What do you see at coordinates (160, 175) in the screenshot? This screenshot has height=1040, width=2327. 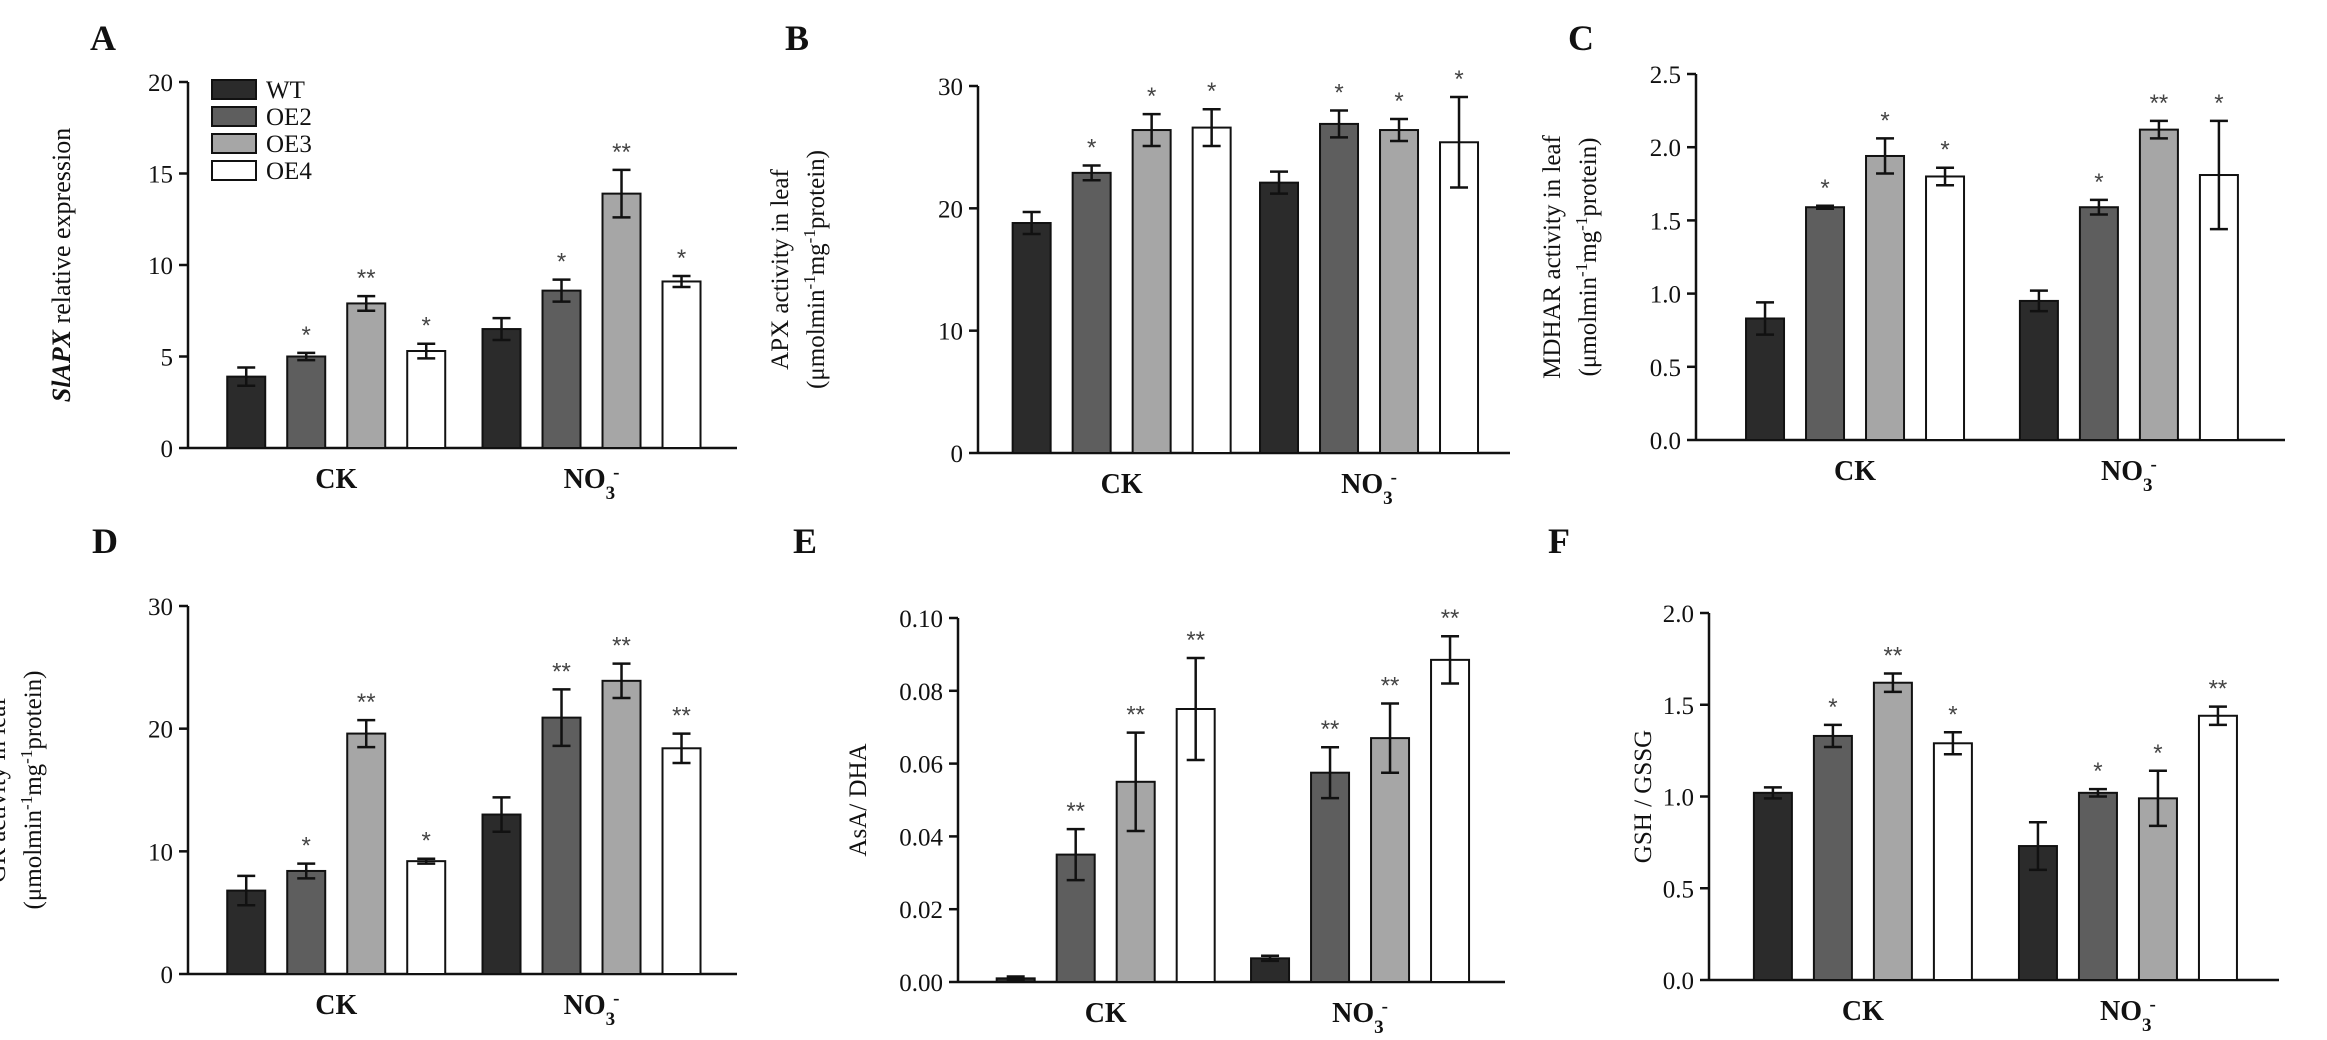 I see `y-tick-label: 15` at bounding box center [160, 175].